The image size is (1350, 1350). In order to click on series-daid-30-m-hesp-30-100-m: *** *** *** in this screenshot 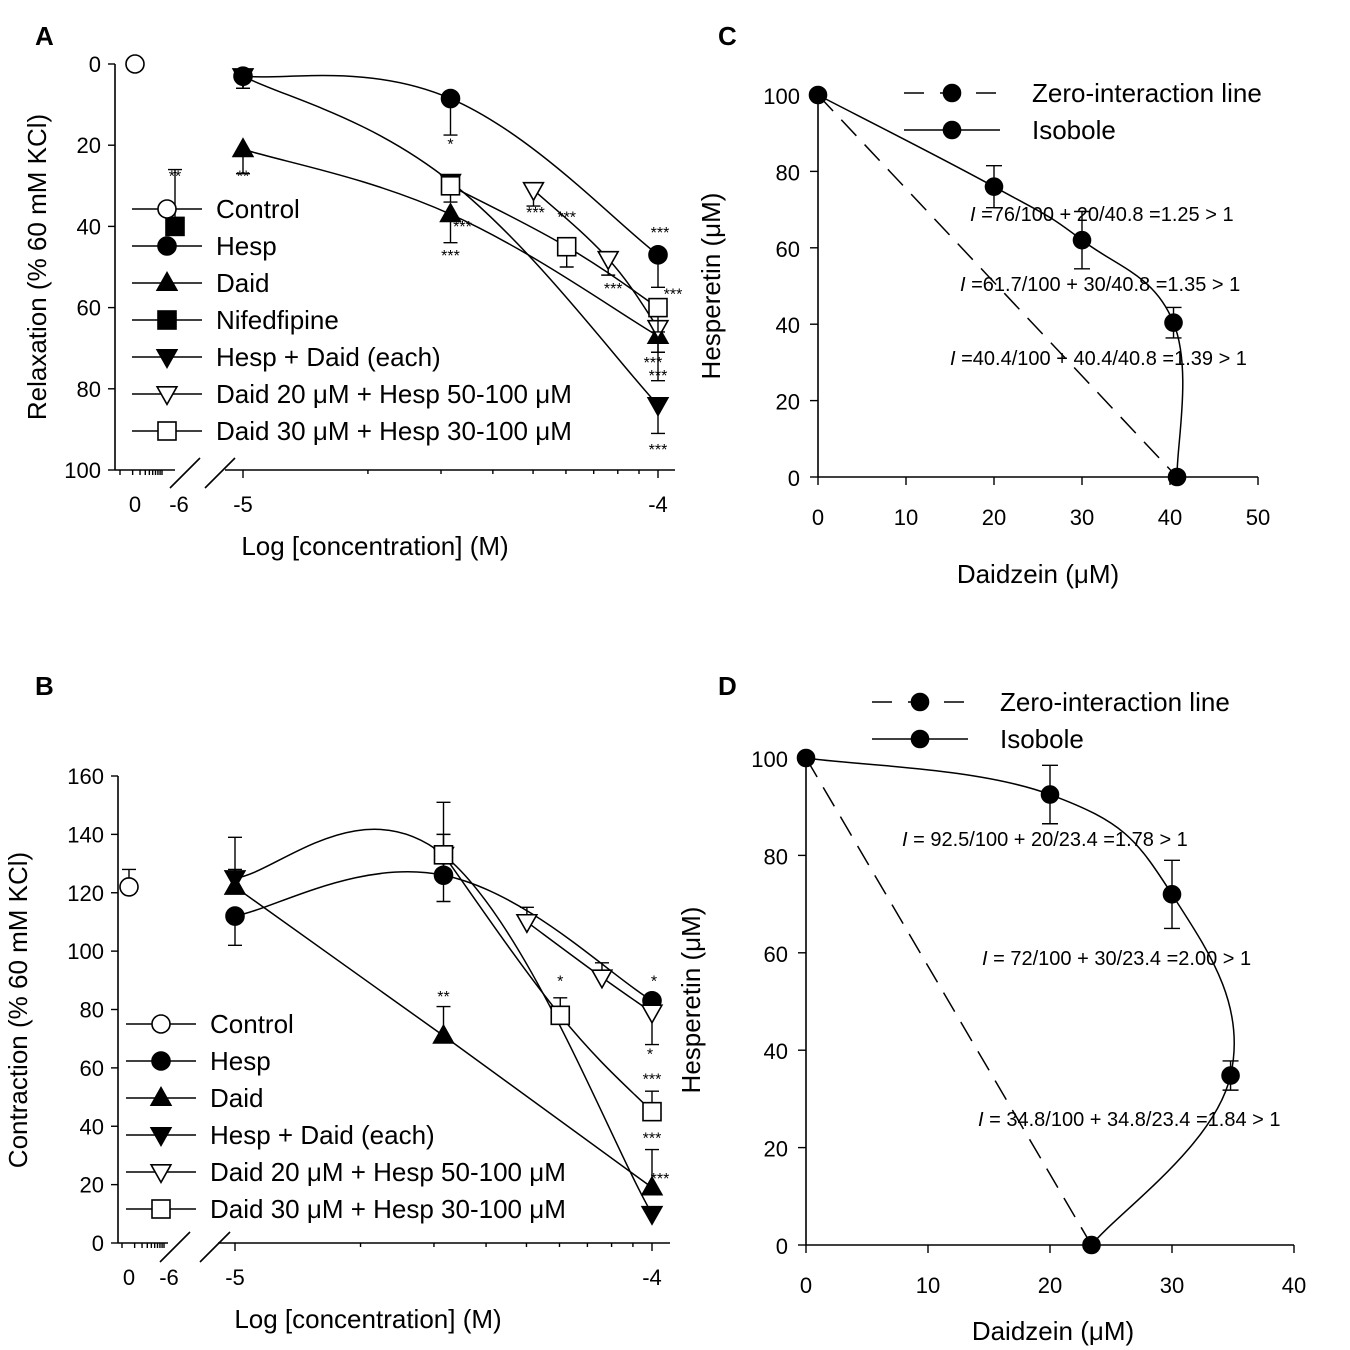, I will do `click(561, 254)`.